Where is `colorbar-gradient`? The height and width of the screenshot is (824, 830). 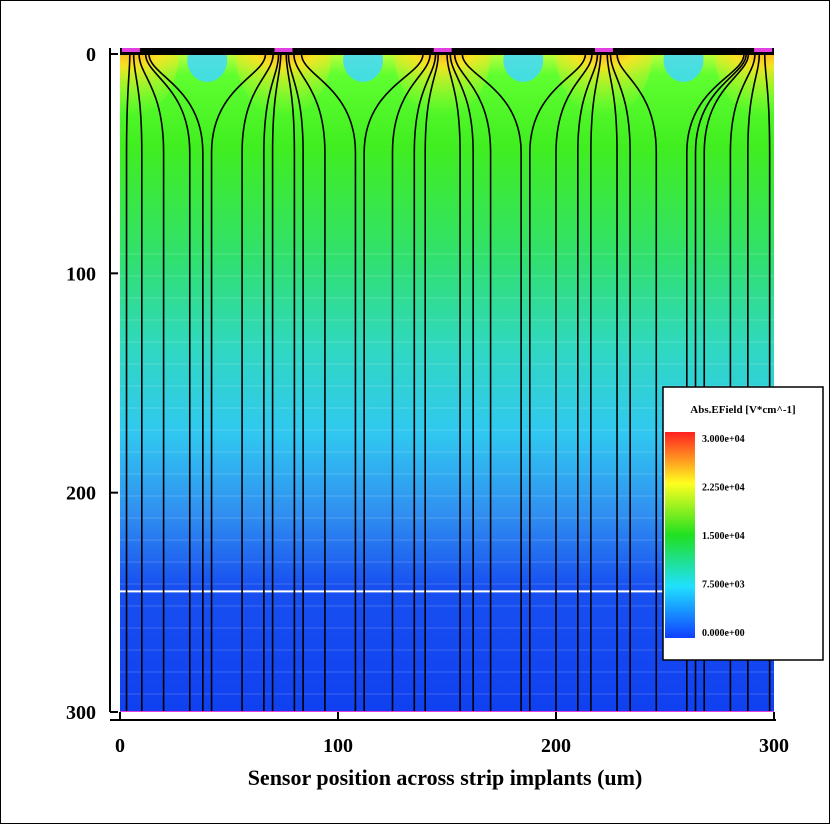 colorbar-gradient is located at coordinates (680, 535).